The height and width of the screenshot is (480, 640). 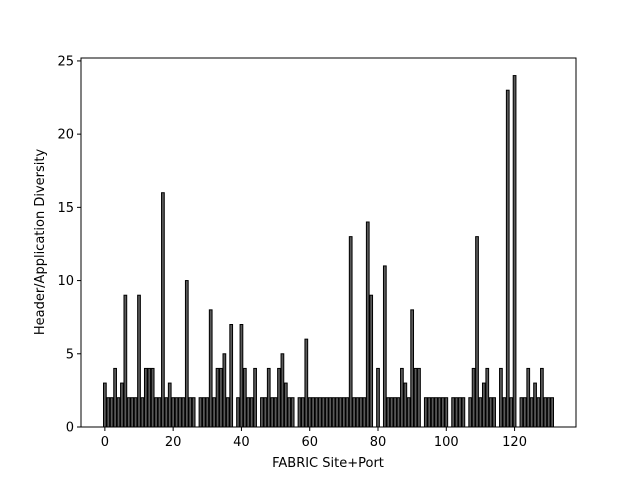 I want to click on y-tick-label: 15, so click(x=65, y=208).